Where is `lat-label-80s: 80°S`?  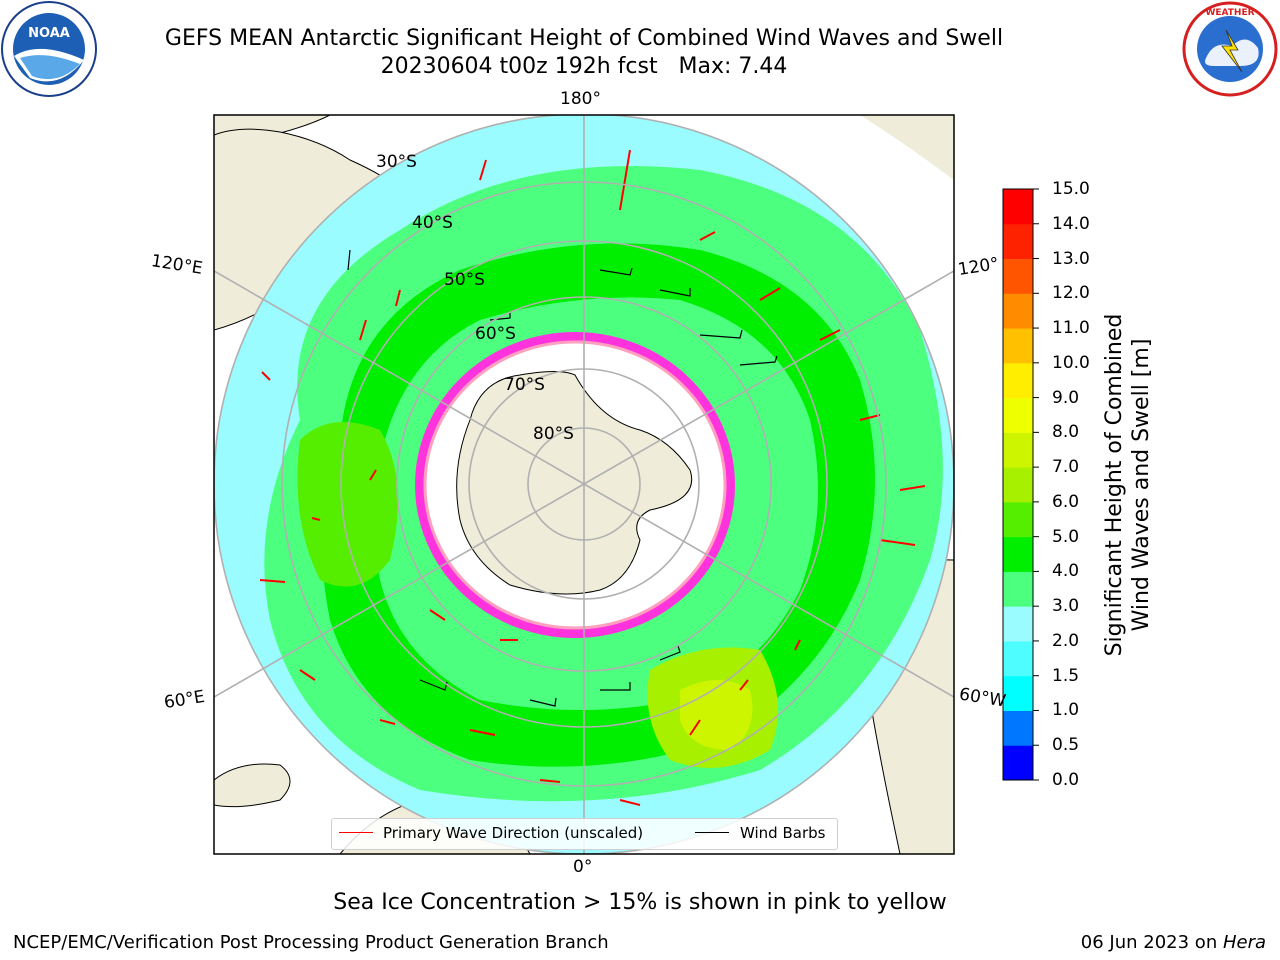 lat-label-80s: 80°S is located at coordinates (553, 434).